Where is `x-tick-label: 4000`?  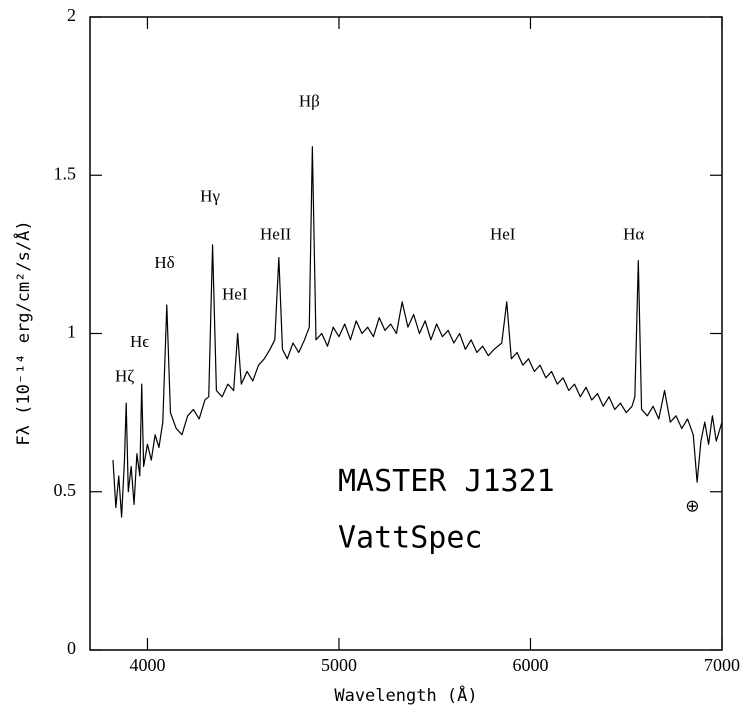
x-tick-label: 4000 is located at coordinates (147, 665).